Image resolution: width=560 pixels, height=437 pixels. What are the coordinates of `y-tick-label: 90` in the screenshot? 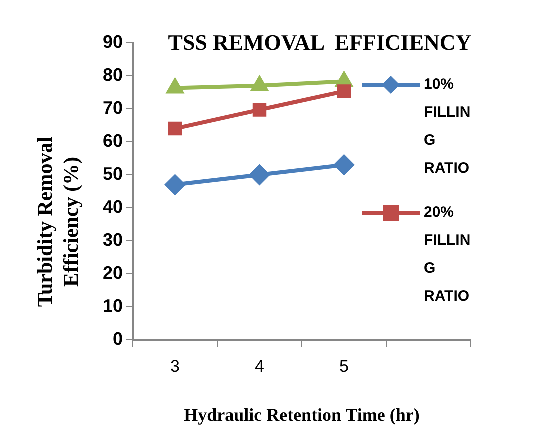 It's located at (112, 42).